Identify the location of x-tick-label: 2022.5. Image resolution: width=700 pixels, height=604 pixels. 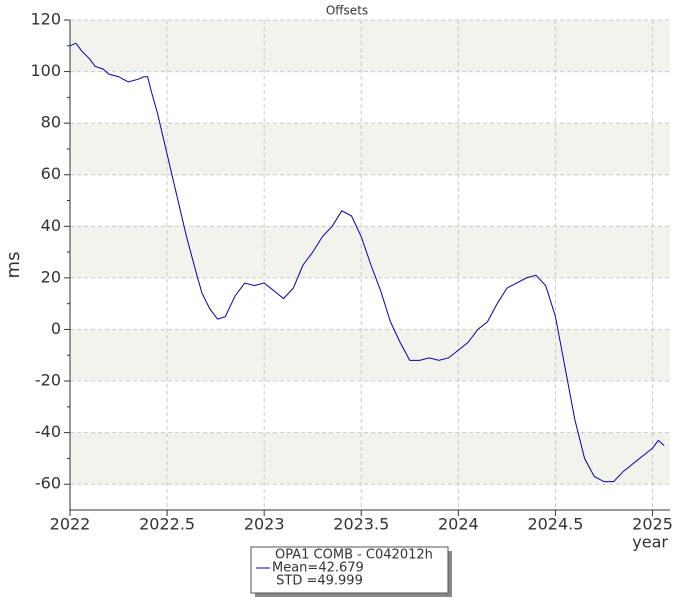
(167, 524).